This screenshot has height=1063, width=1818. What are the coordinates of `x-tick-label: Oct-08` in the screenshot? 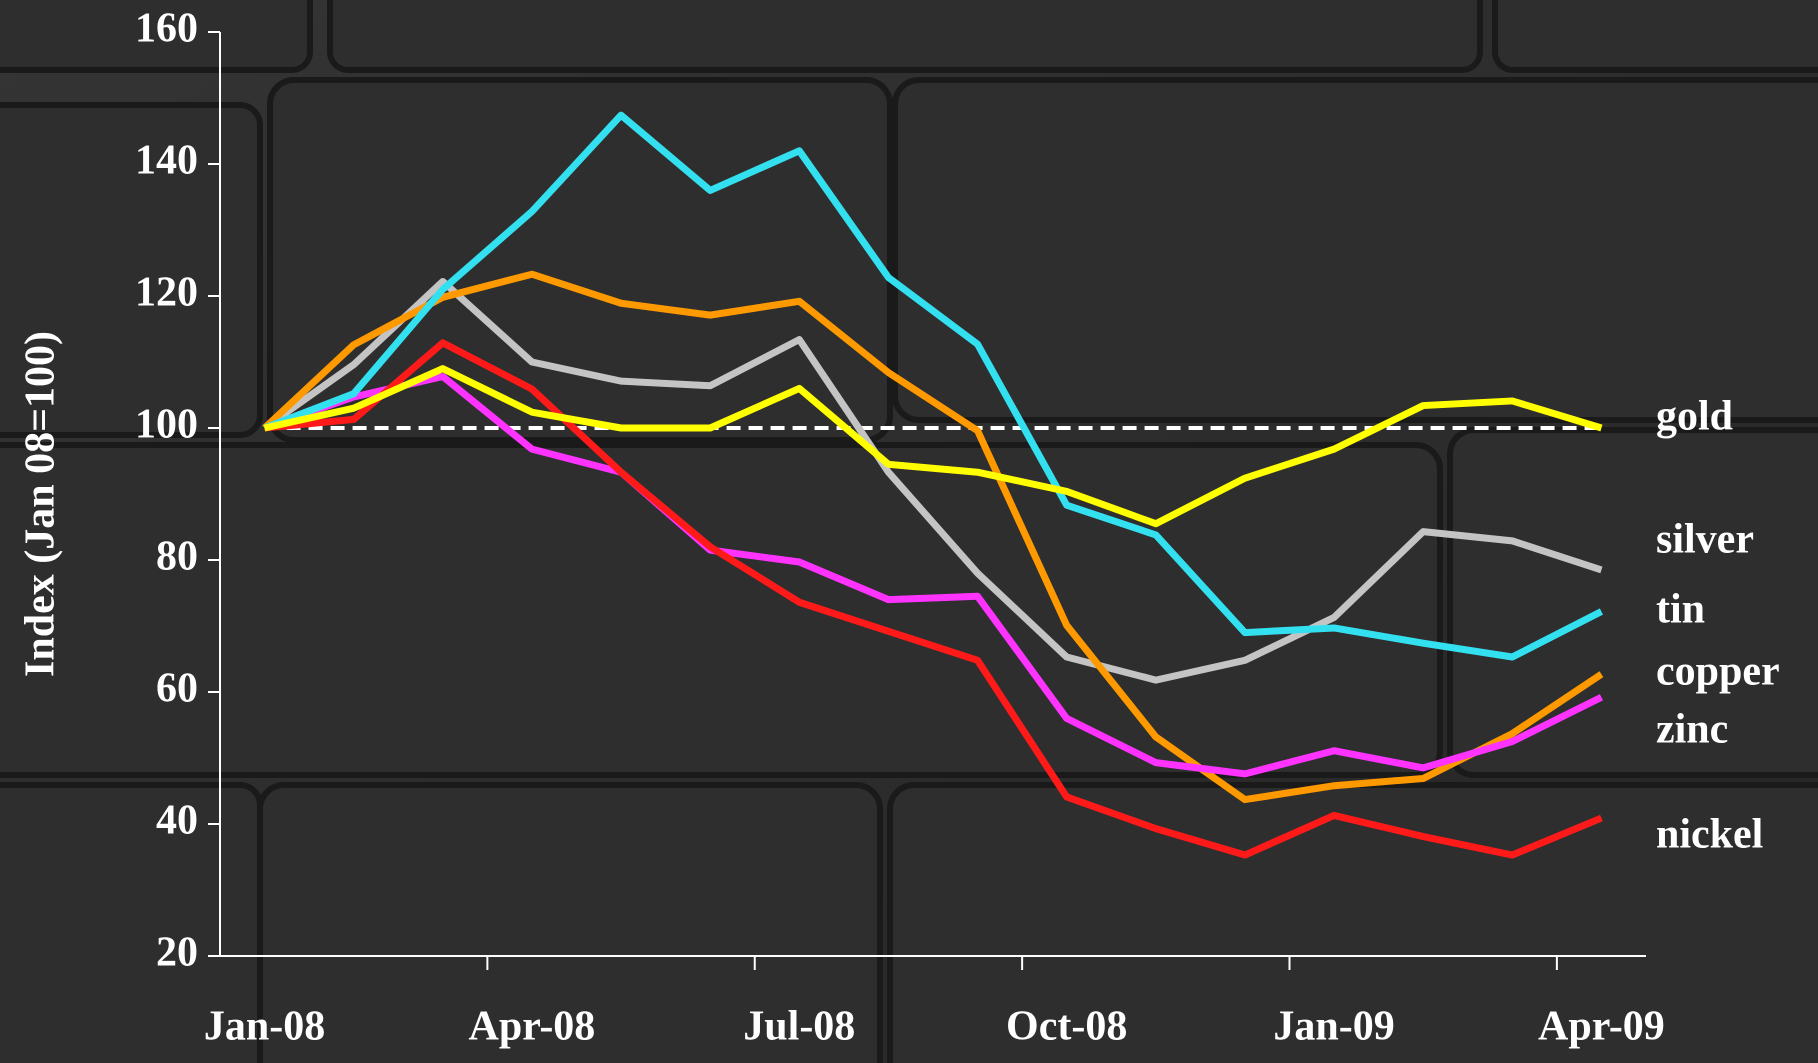 It's located at (1066, 1027).